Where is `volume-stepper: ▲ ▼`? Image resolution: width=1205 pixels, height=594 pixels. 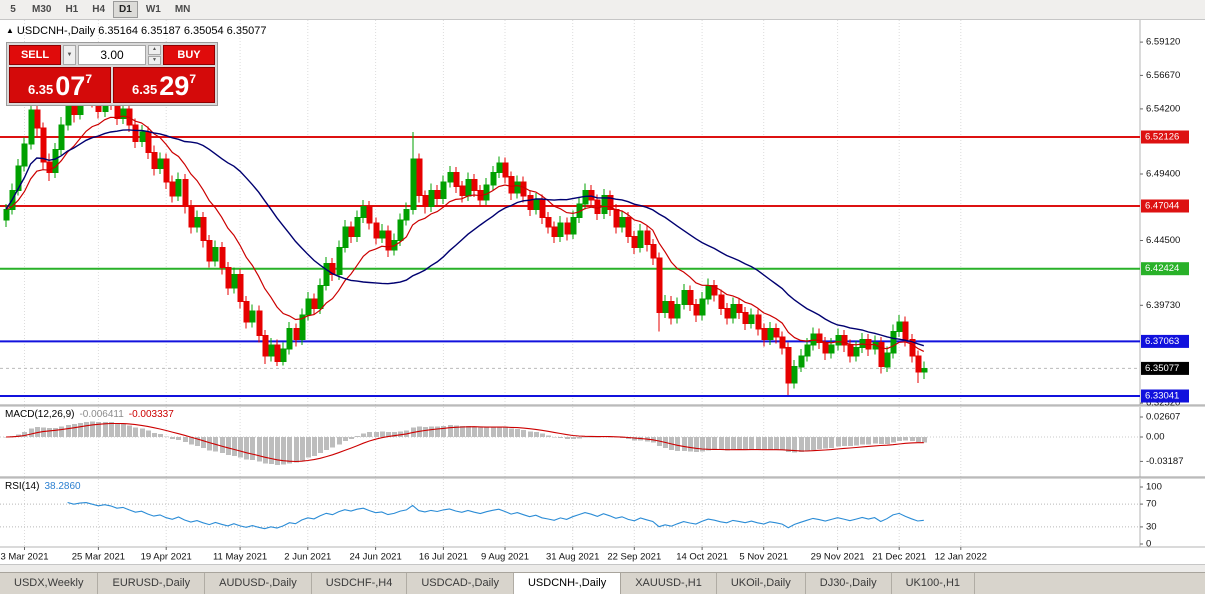
volume-stepper: ▲ ▼ is located at coordinates (154, 55).